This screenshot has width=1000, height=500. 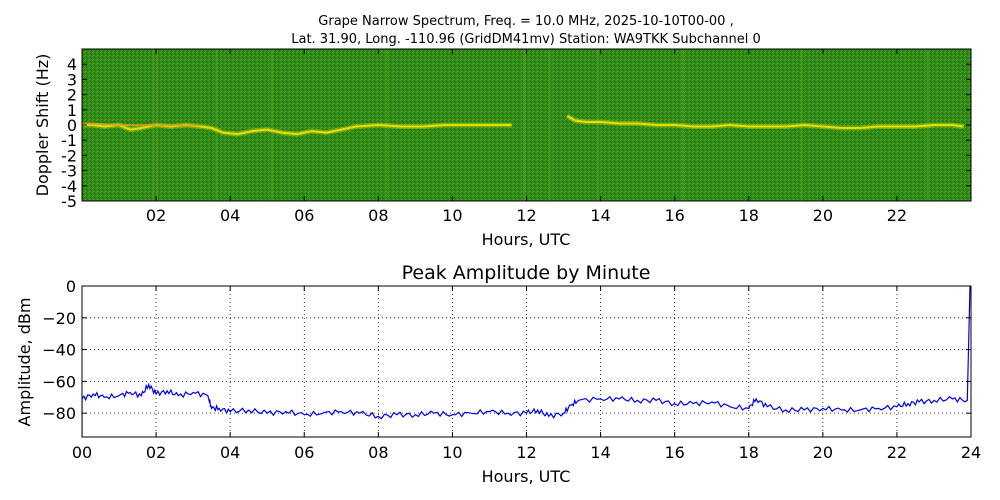 What do you see at coordinates (69, 140) in the screenshot?
I see `spectrogram-y-tick-label: -1` at bounding box center [69, 140].